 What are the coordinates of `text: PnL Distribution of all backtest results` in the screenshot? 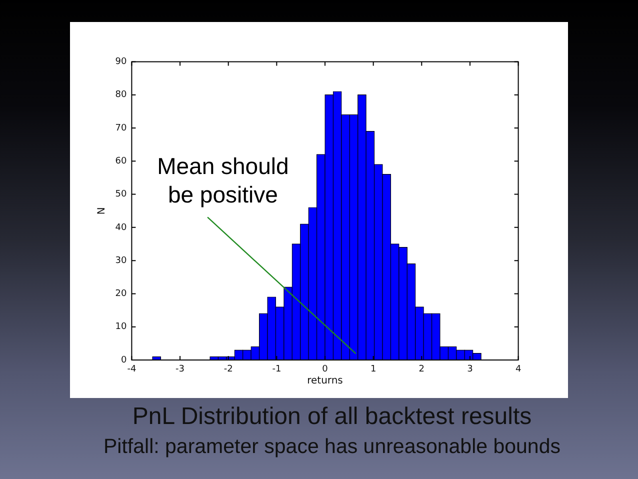 It's located at (332, 416).